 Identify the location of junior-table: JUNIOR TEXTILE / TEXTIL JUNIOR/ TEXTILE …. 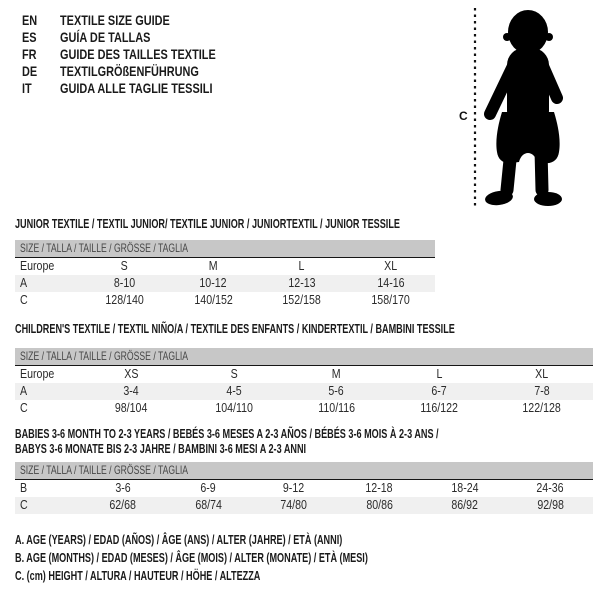
(225, 262).